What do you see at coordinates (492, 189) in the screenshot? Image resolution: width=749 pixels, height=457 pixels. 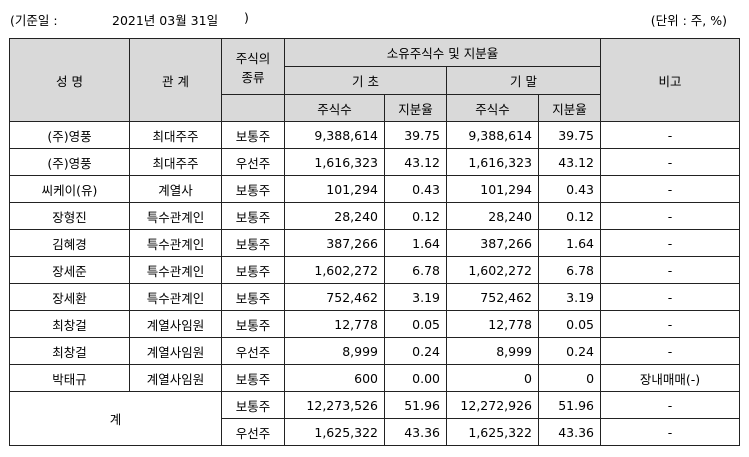 I see `cell-end-shares: 101,294` at bounding box center [492, 189].